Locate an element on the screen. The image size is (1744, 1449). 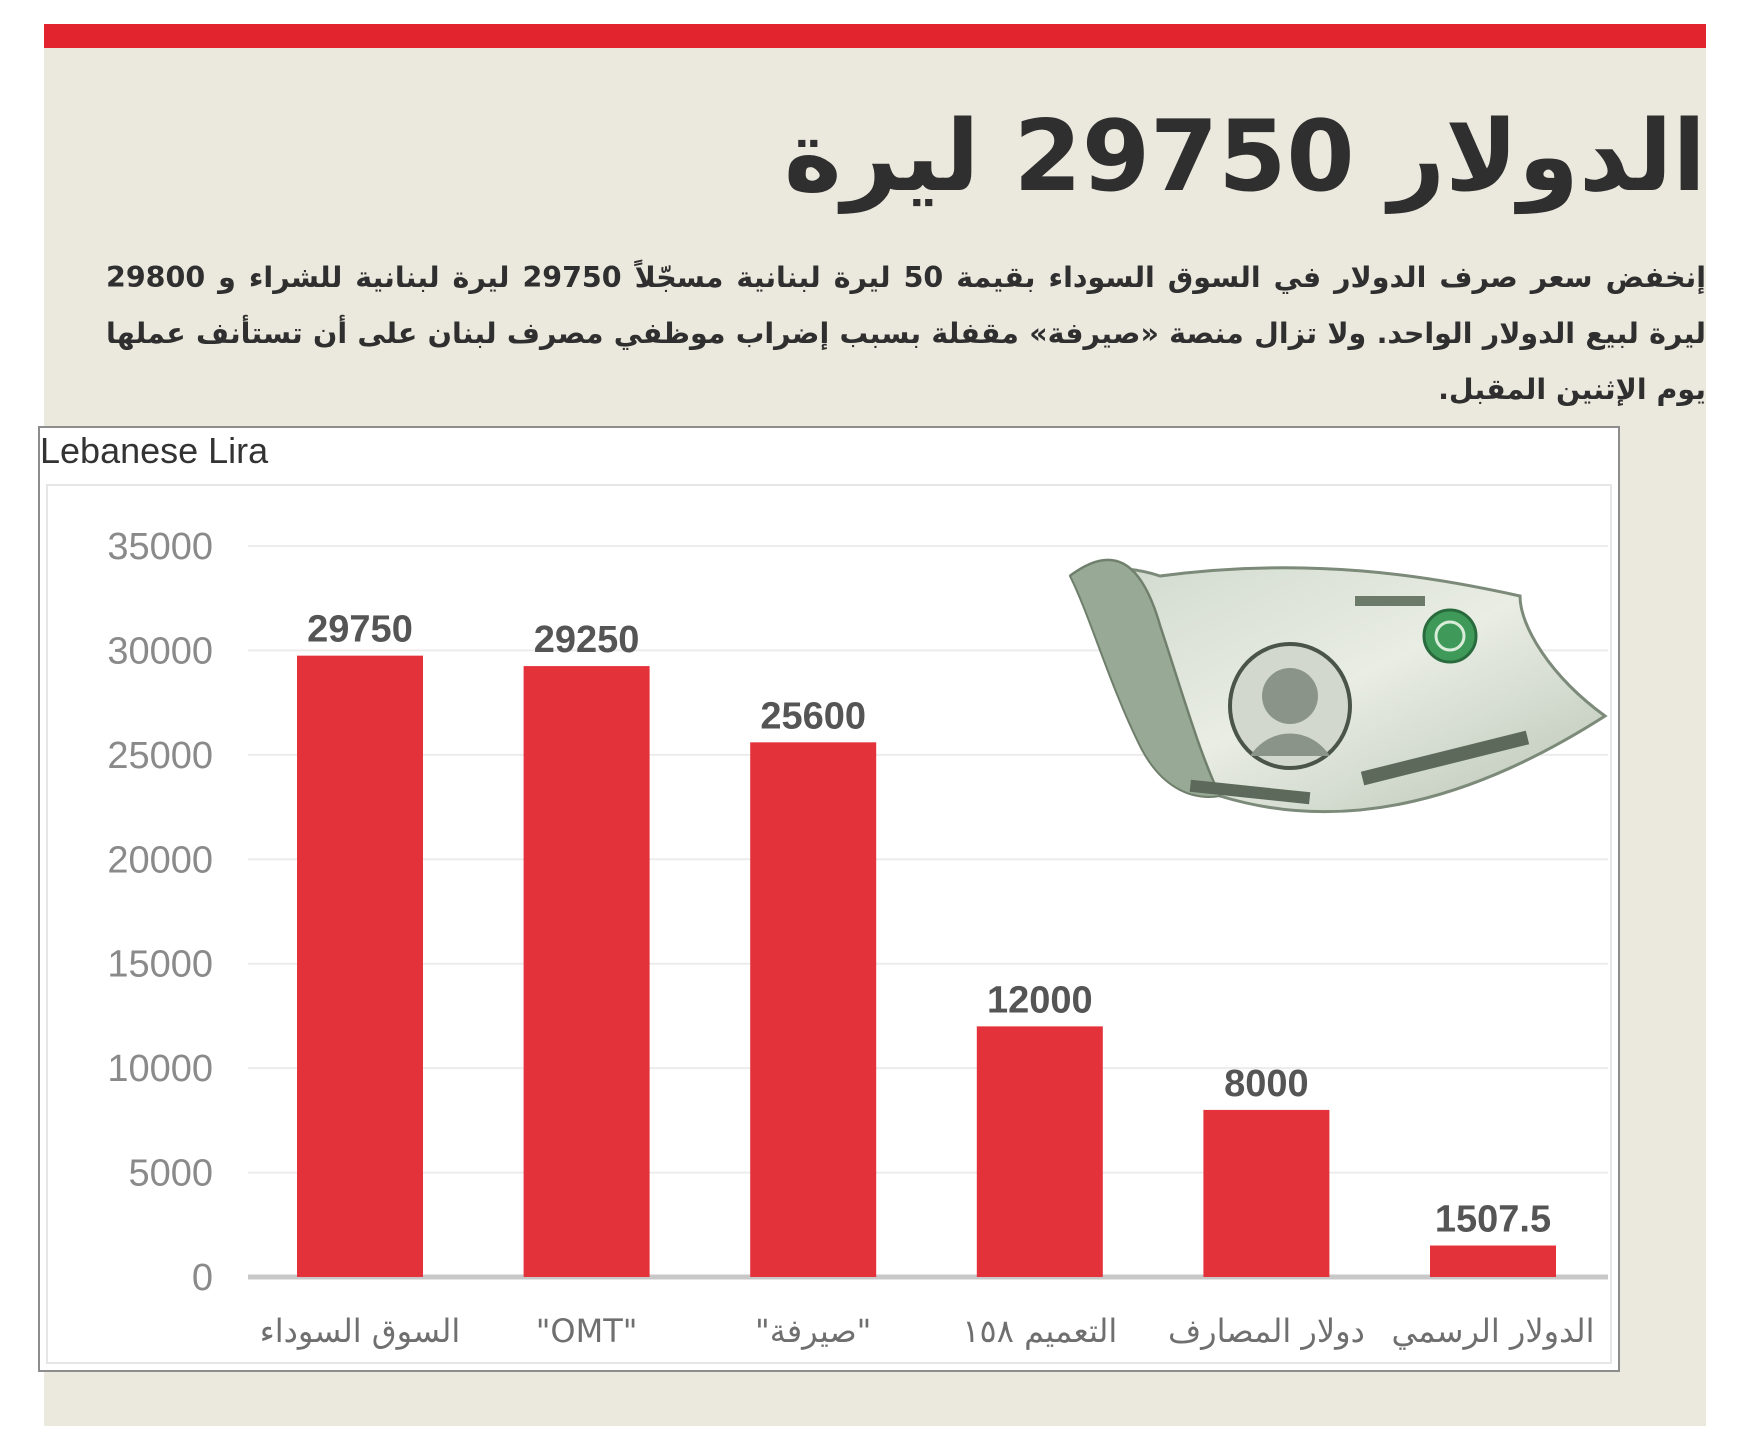
y-tick-label: 35000 is located at coordinates (160, 547).